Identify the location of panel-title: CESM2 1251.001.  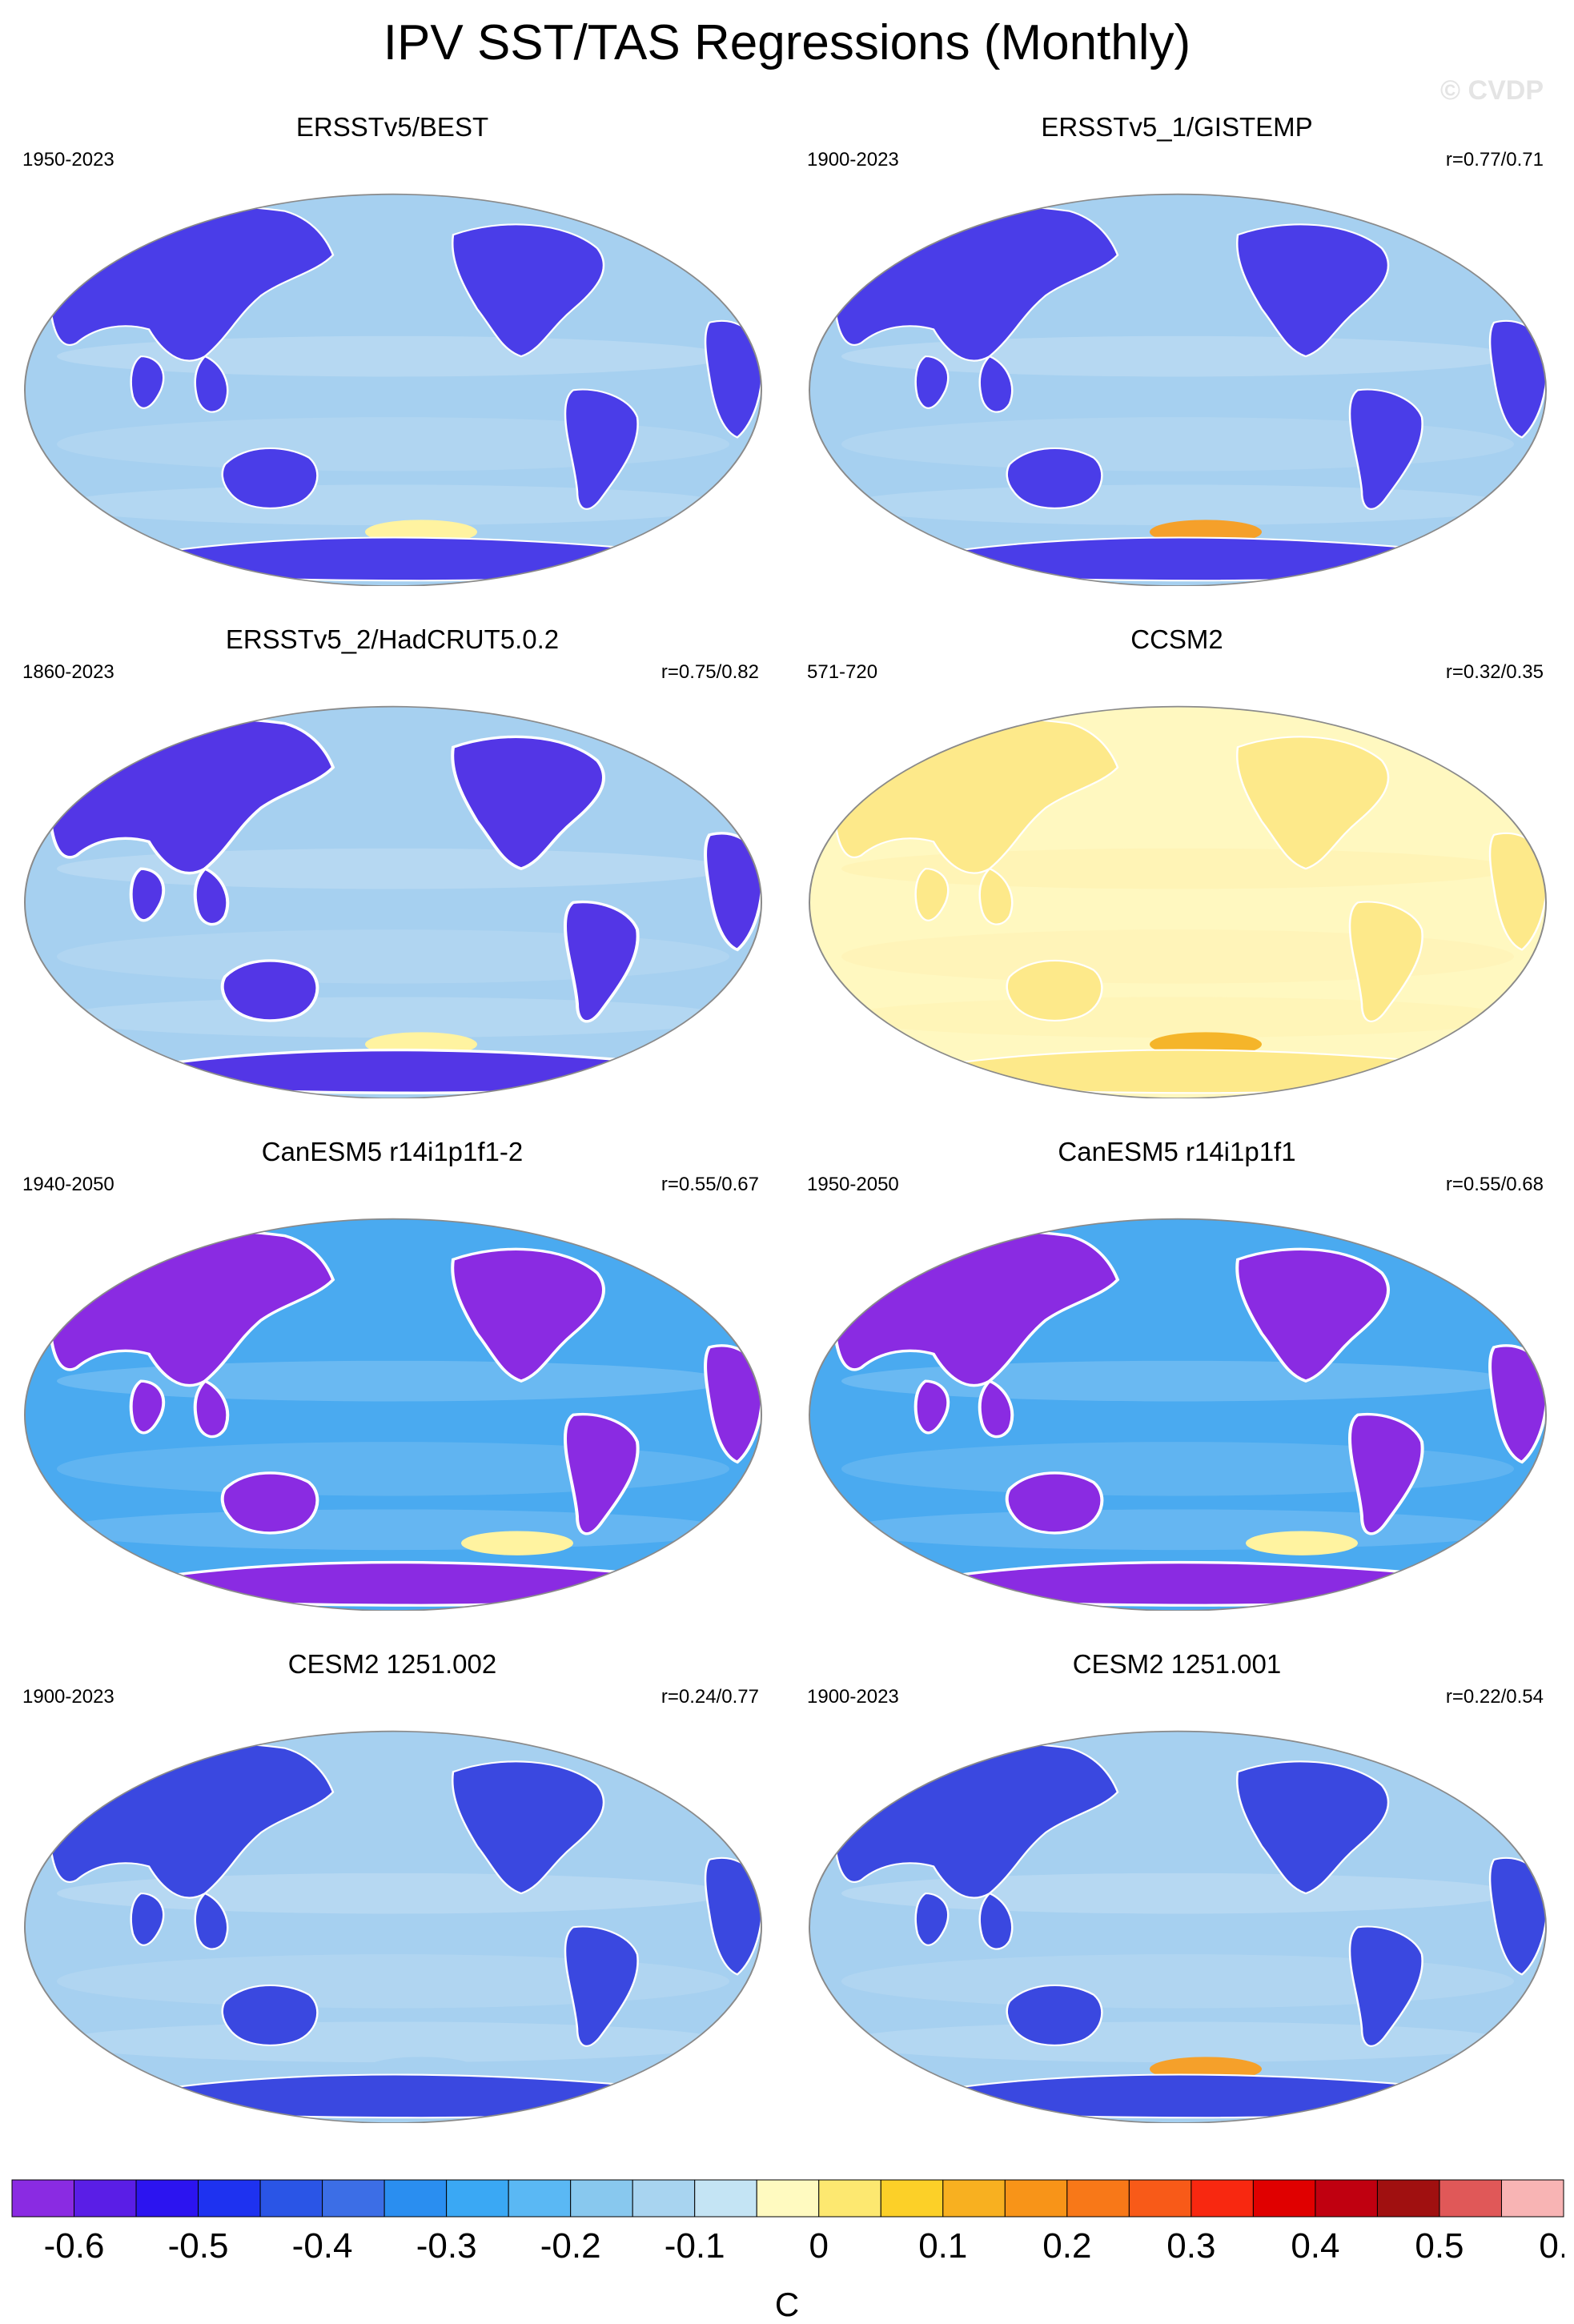
(1177, 1664).